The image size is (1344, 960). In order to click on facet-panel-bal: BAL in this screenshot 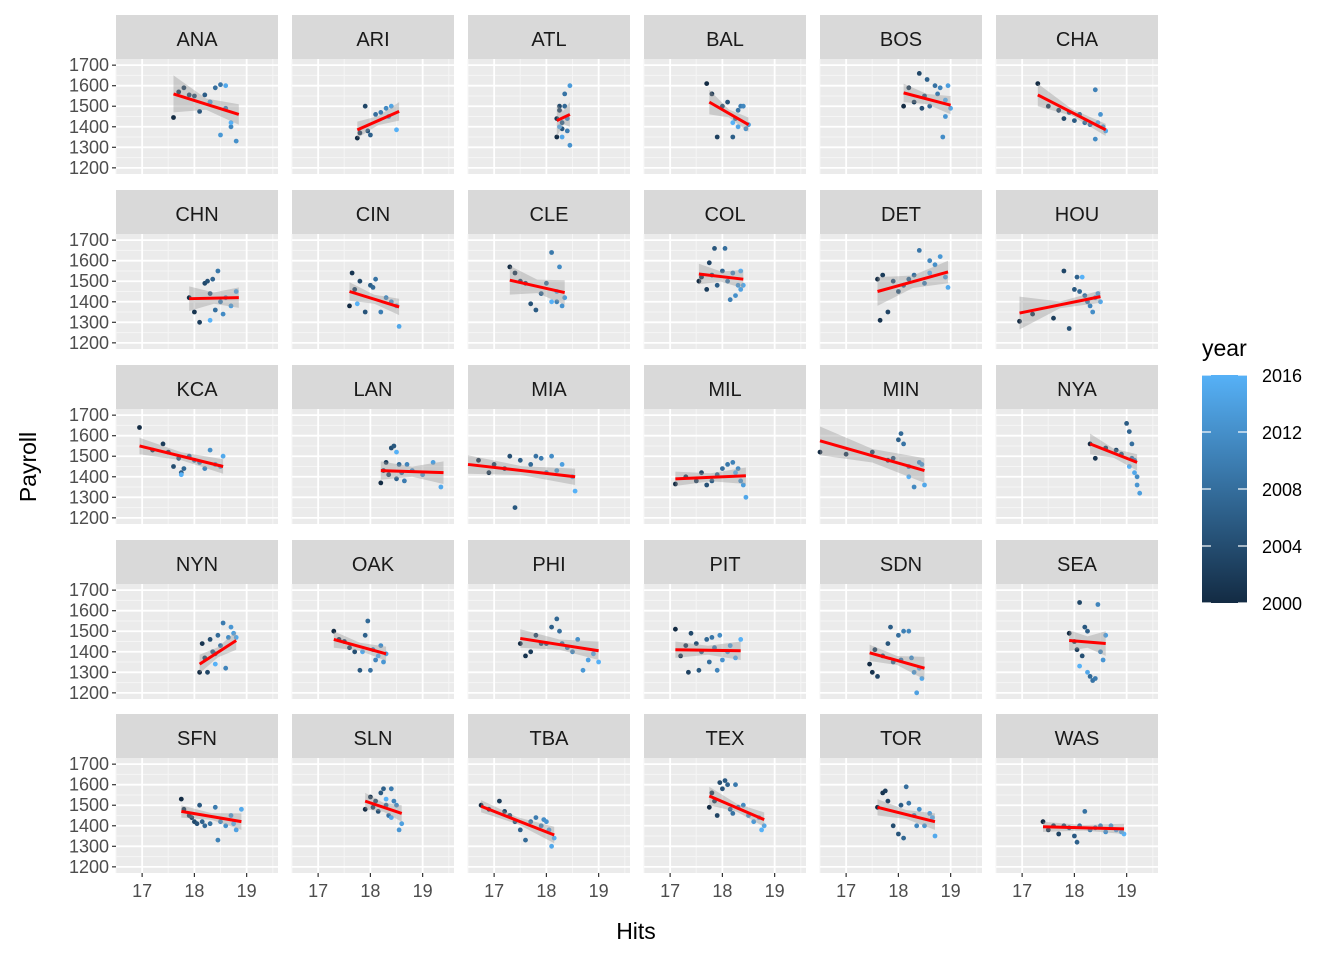, I will do `click(724, 94)`.